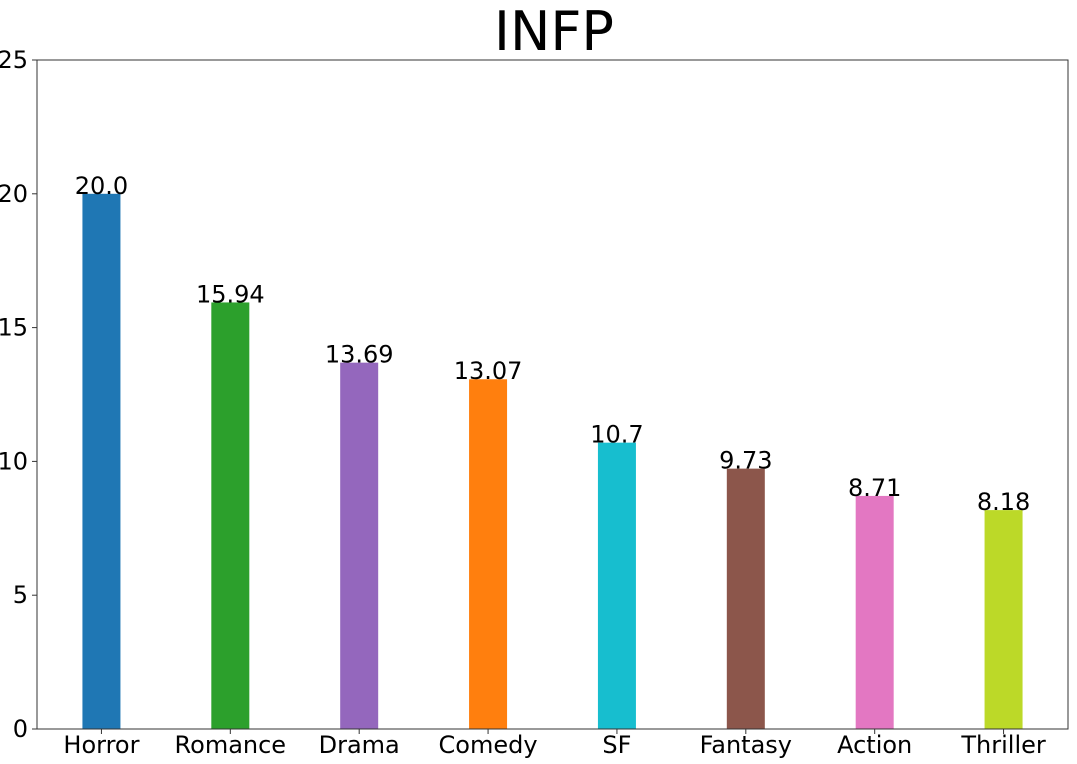 The image size is (1077, 764). What do you see at coordinates (1003, 745) in the screenshot?
I see `x-tick-label-thriller: Thriller` at bounding box center [1003, 745].